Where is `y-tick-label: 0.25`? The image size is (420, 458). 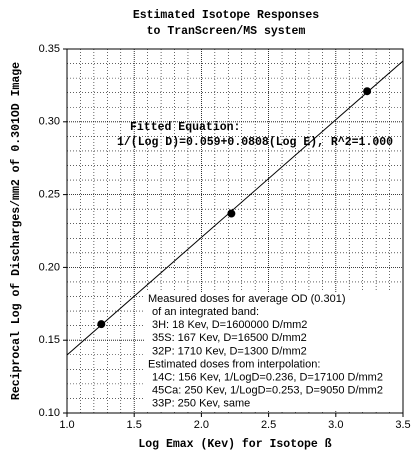 y-tick-label: 0.25 is located at coordinates (49, 195).